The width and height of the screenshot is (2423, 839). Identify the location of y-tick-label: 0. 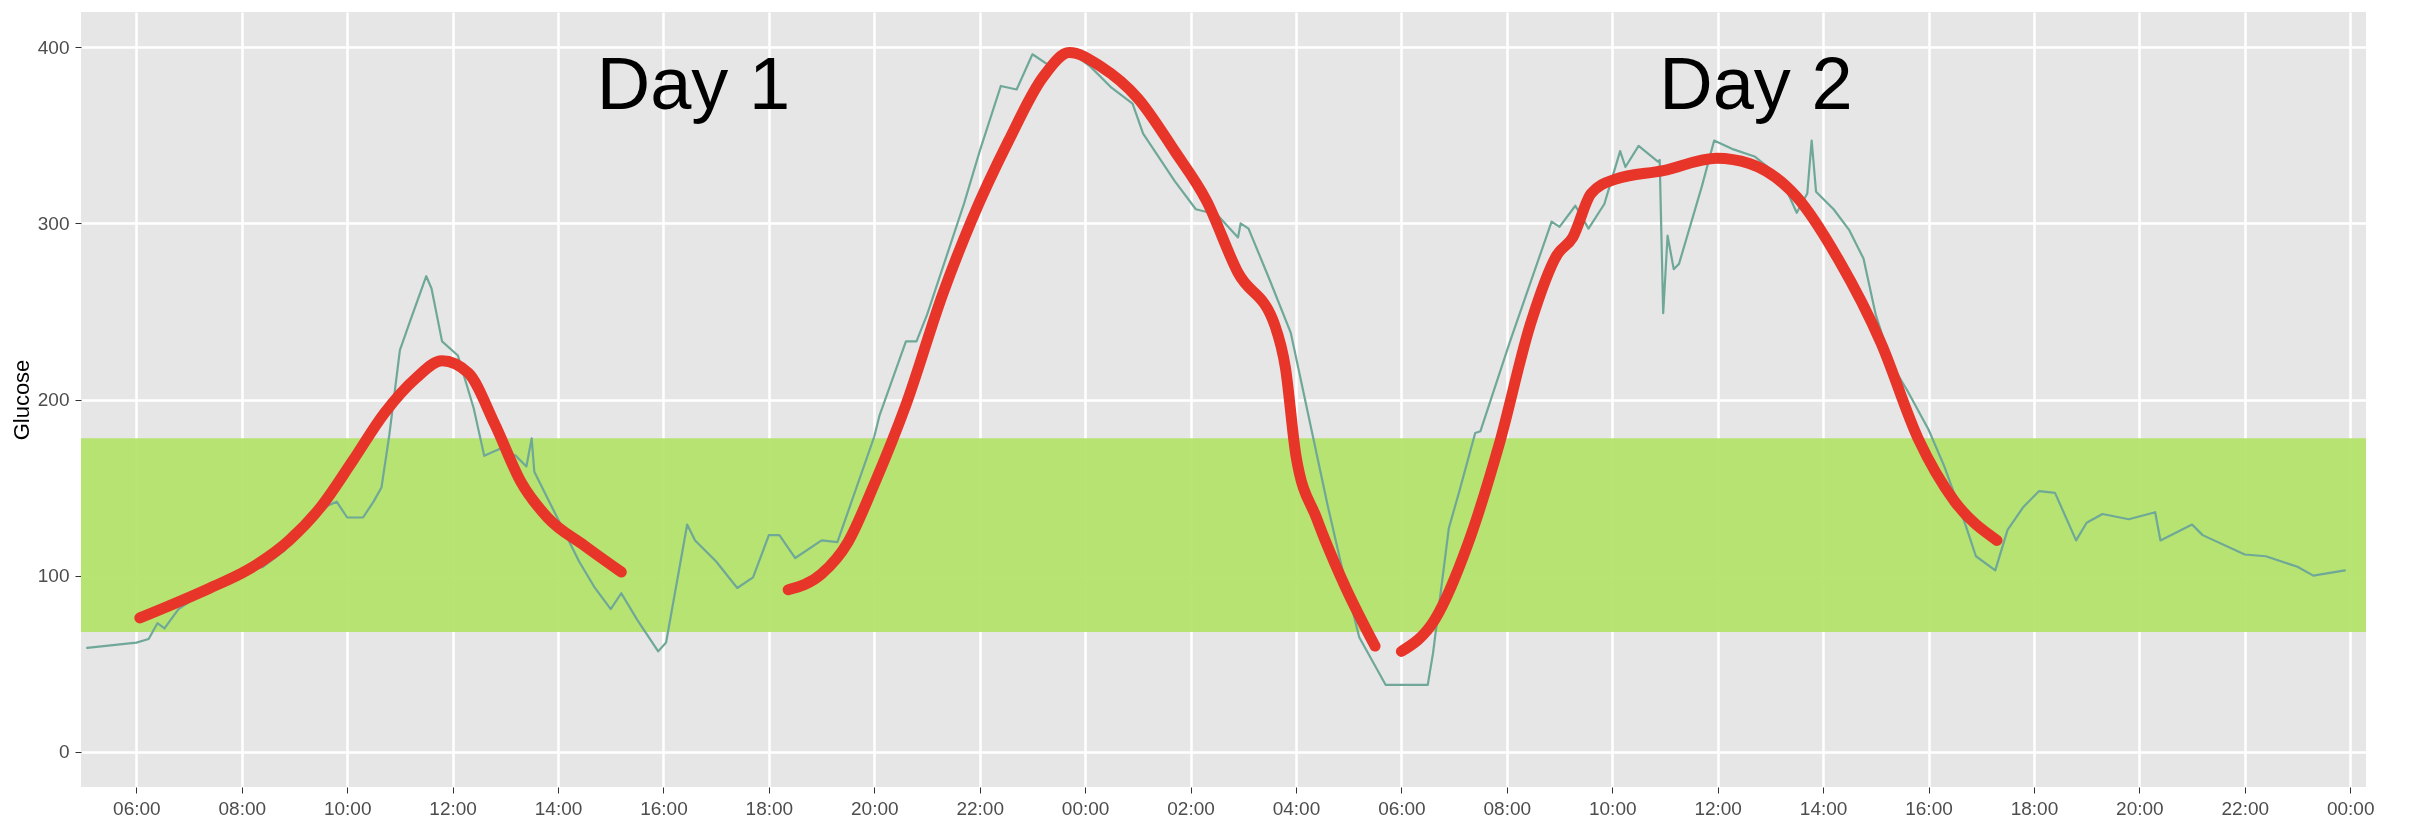
(64, 752).